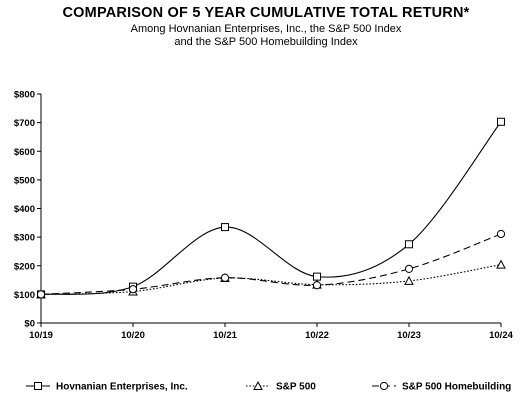 Image resolution: width=532 pixels, height=405 pixels. Describe the element at coordinates (456, 387) in the screenshot. I see `legend-label: S&P 500 Homebuilding` at that location.